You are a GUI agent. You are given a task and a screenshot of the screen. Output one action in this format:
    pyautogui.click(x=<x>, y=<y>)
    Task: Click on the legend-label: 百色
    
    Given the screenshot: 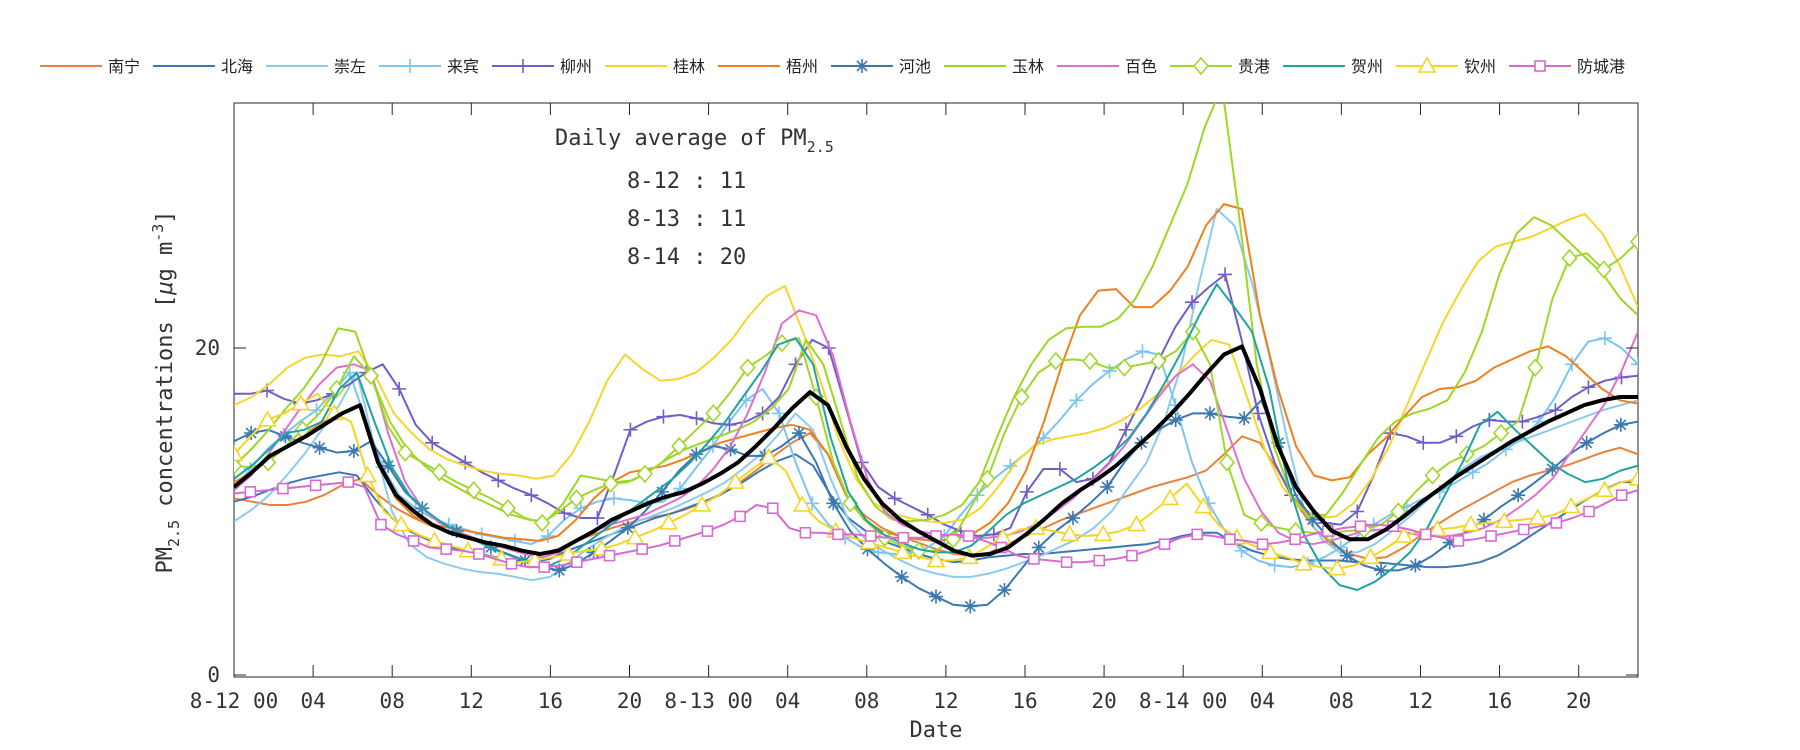 What is the action you would take?
    pyautogui.click(x=1141, y=66)
    